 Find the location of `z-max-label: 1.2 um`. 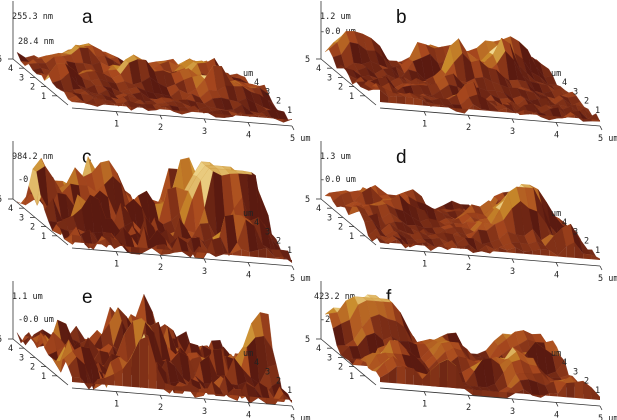

z-max-label: 1.2 um is located at coordinates (335, 17).